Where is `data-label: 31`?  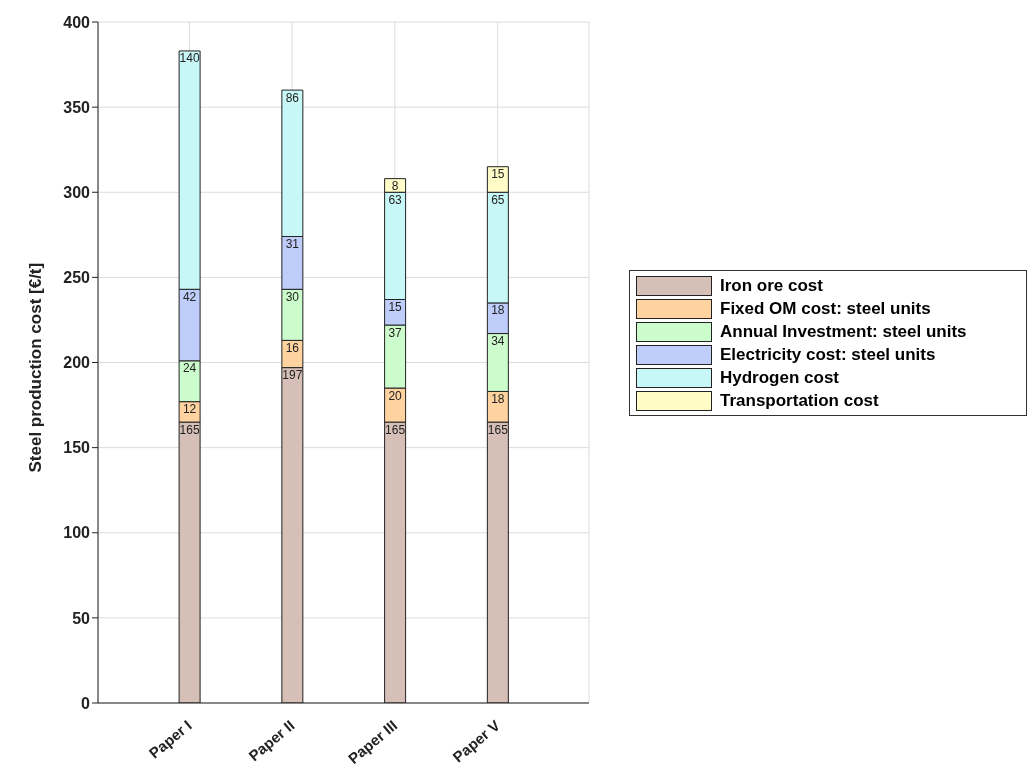 data-label: 31 is located at coordinates (292, 244).